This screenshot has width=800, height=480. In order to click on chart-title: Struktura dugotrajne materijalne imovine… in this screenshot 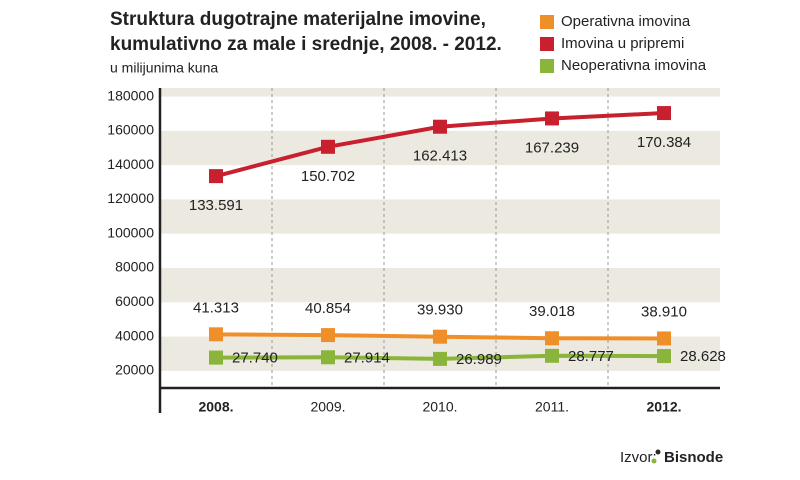, I will do `click(298, 19)`.